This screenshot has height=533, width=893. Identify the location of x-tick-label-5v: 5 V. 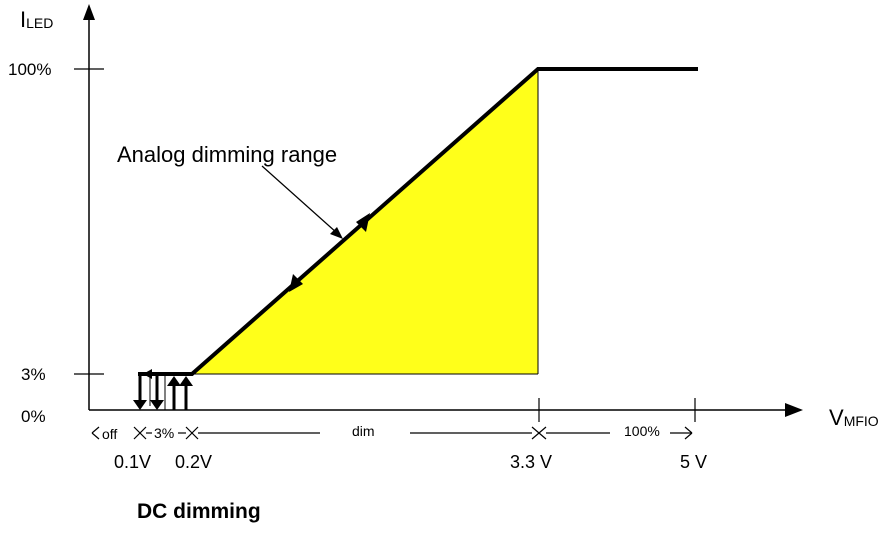
(693, 462).